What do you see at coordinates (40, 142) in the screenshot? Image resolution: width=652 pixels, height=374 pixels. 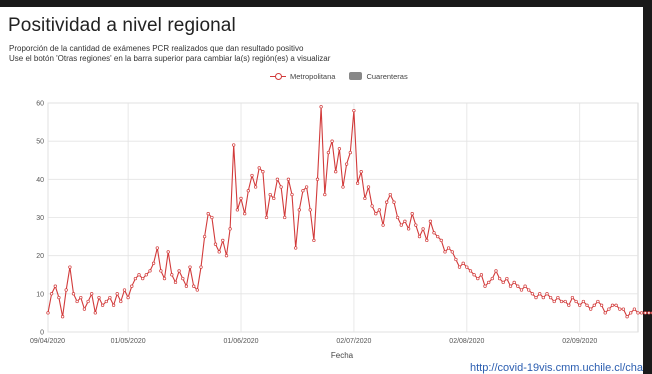 I see `y-tick-label: 50` at bounding box center [40, 142].